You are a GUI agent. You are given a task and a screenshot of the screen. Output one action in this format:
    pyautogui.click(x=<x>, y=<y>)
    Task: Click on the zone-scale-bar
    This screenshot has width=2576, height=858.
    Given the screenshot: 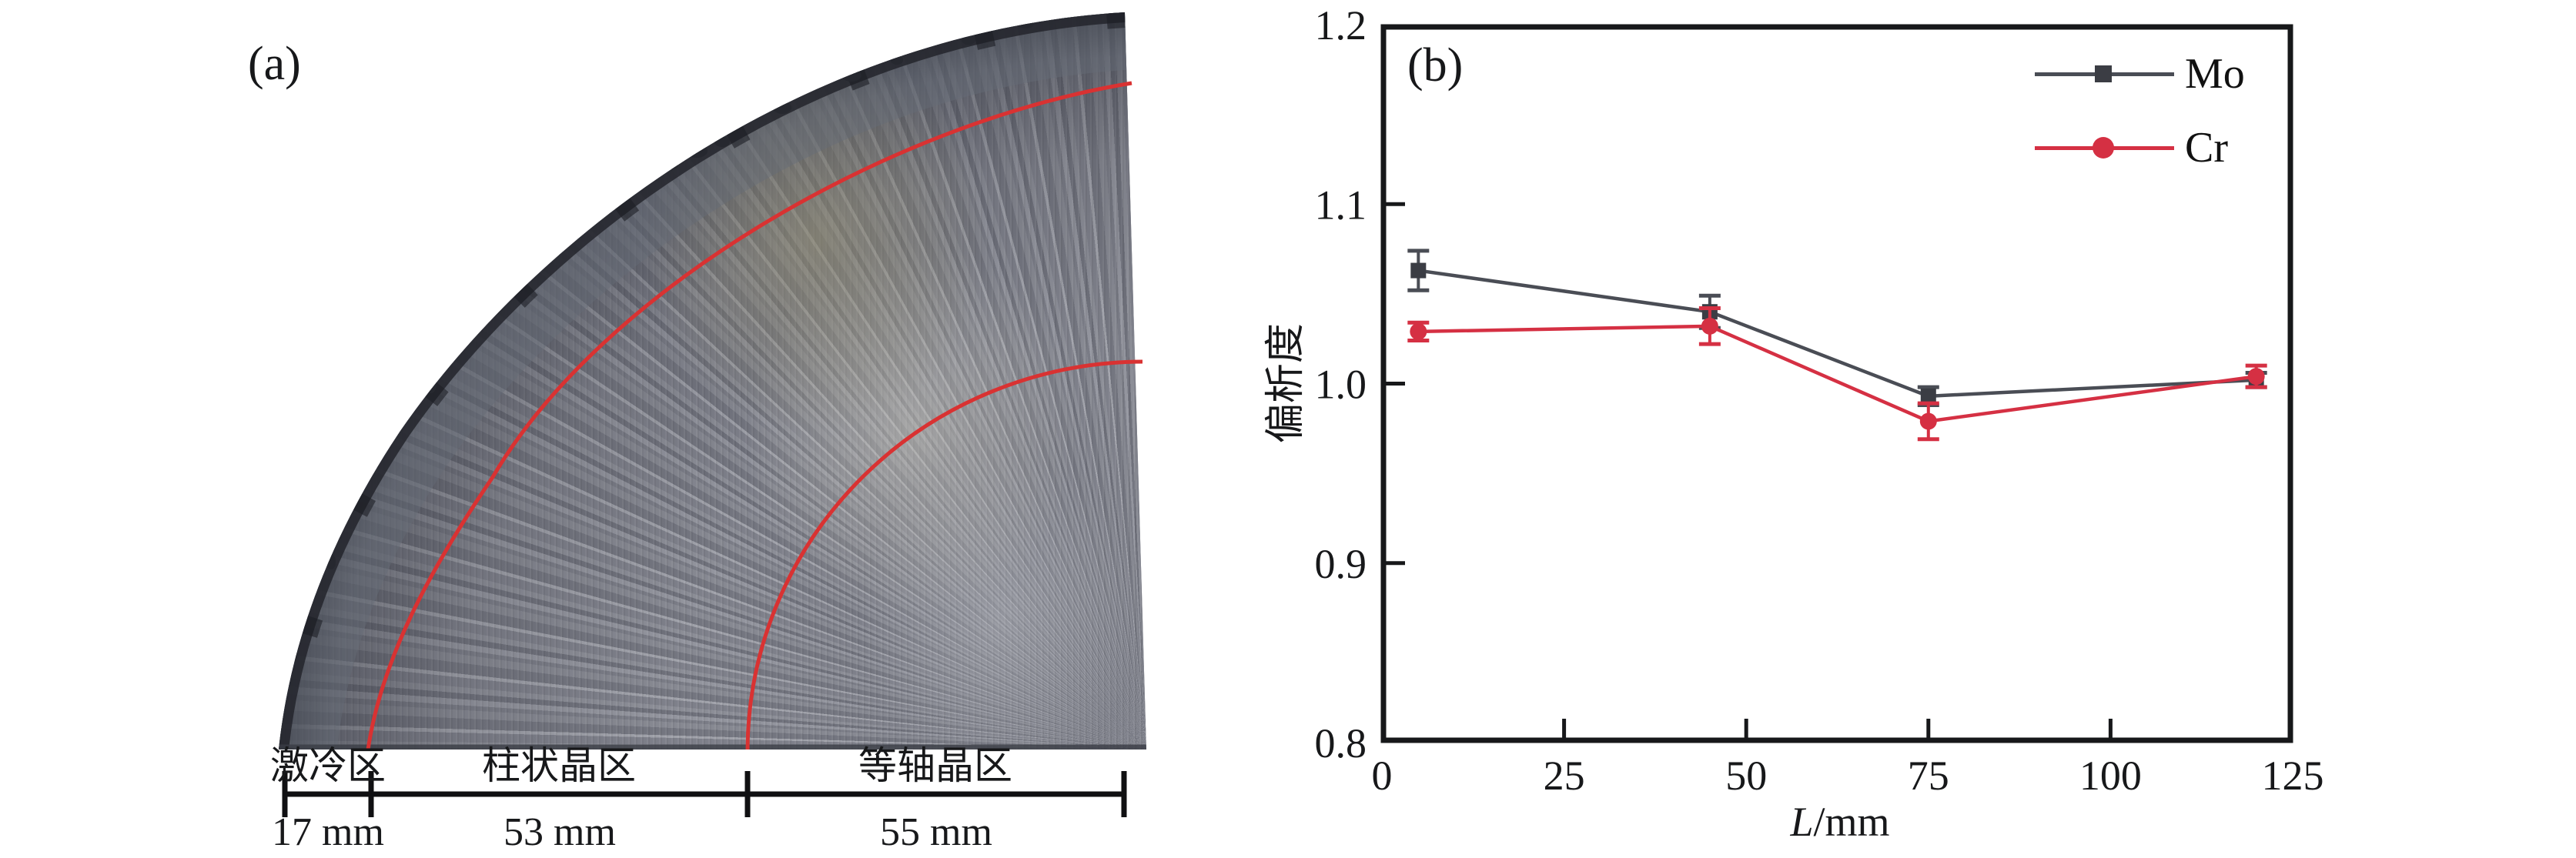 What is the action you would take?
    pyautogui.click(x=705, y=794)
    